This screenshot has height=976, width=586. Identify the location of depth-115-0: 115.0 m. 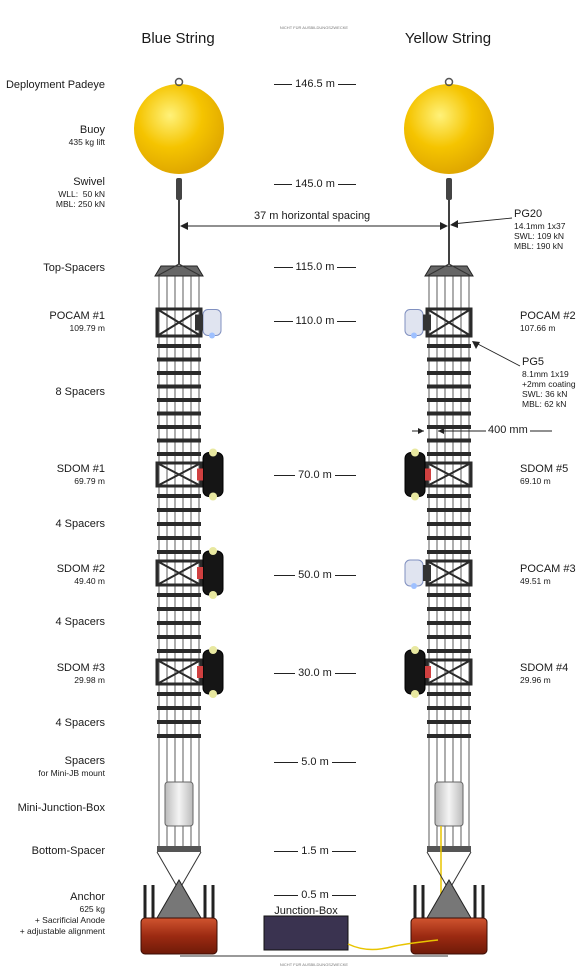
(315, 267).